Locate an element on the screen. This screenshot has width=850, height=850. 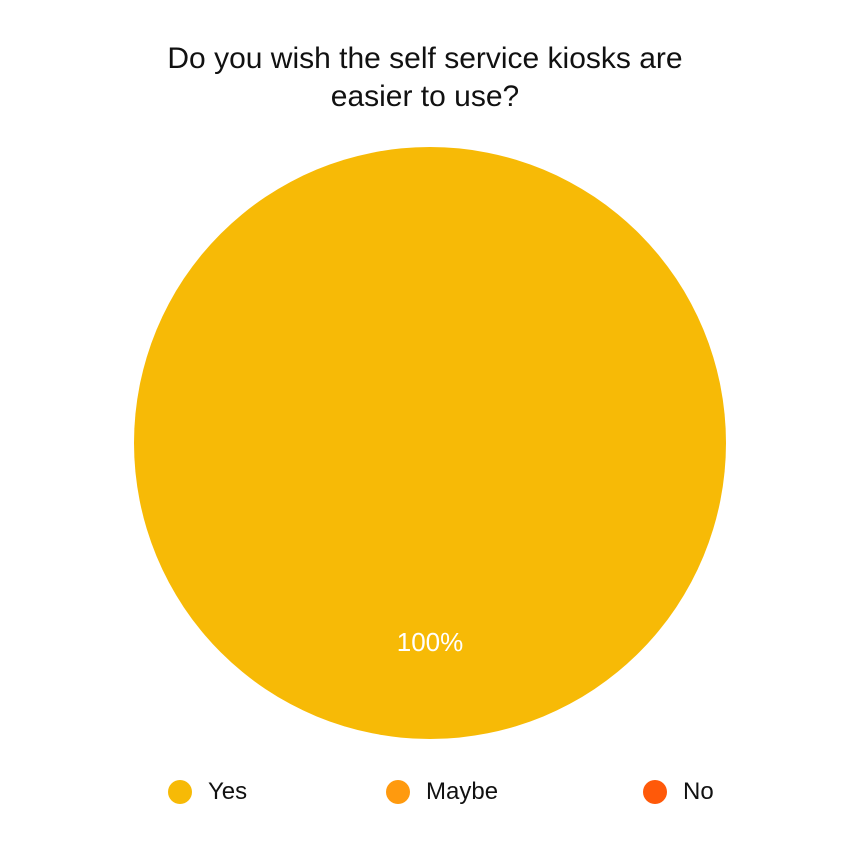
legend-label-yes: Yes is located at coordinates (228, 791).